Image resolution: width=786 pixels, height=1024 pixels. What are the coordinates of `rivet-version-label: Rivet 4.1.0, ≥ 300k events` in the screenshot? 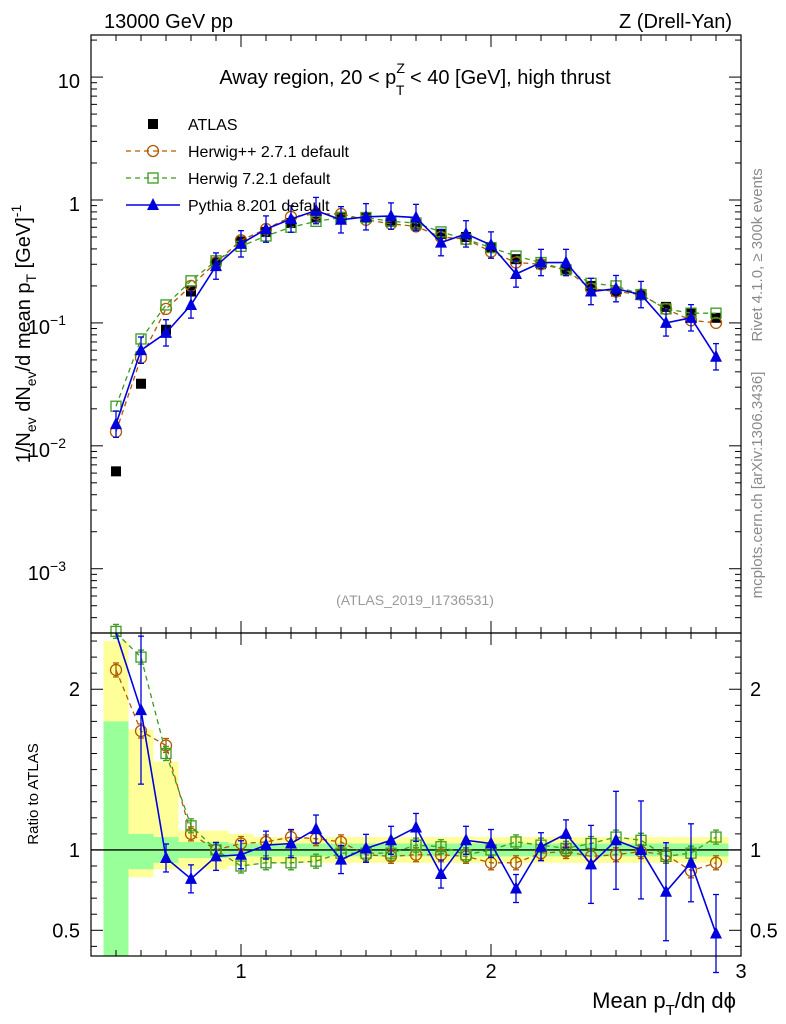 It's located at (757, 254).